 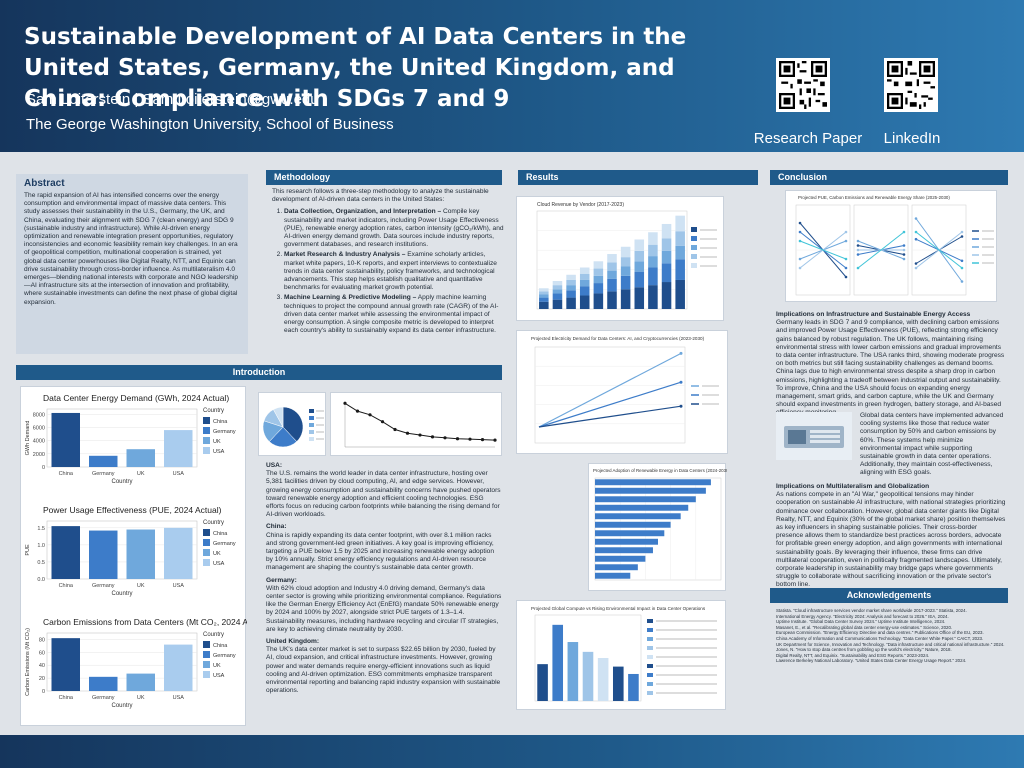 I want to click on legend-label: Germany, so click(x=224, y=432).